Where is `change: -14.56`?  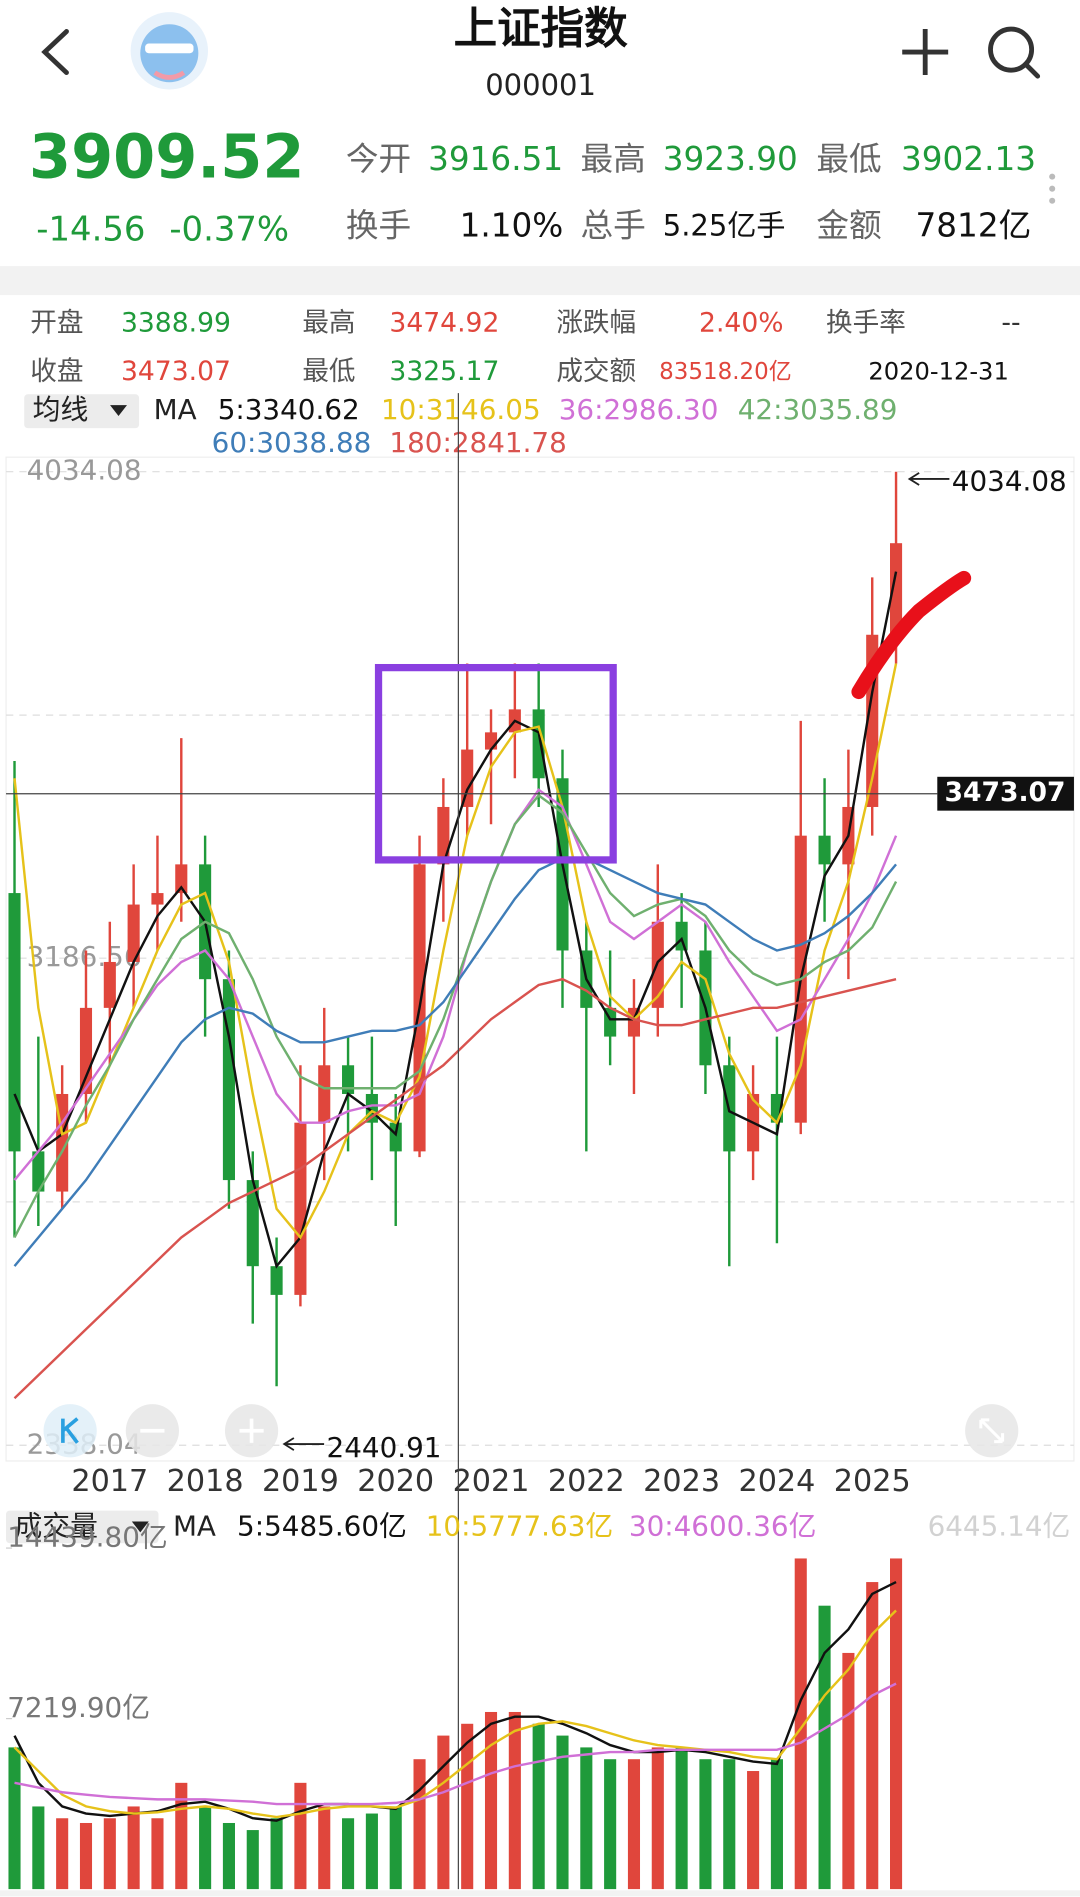
change: -14.56 is located at coordinates (90, 229).